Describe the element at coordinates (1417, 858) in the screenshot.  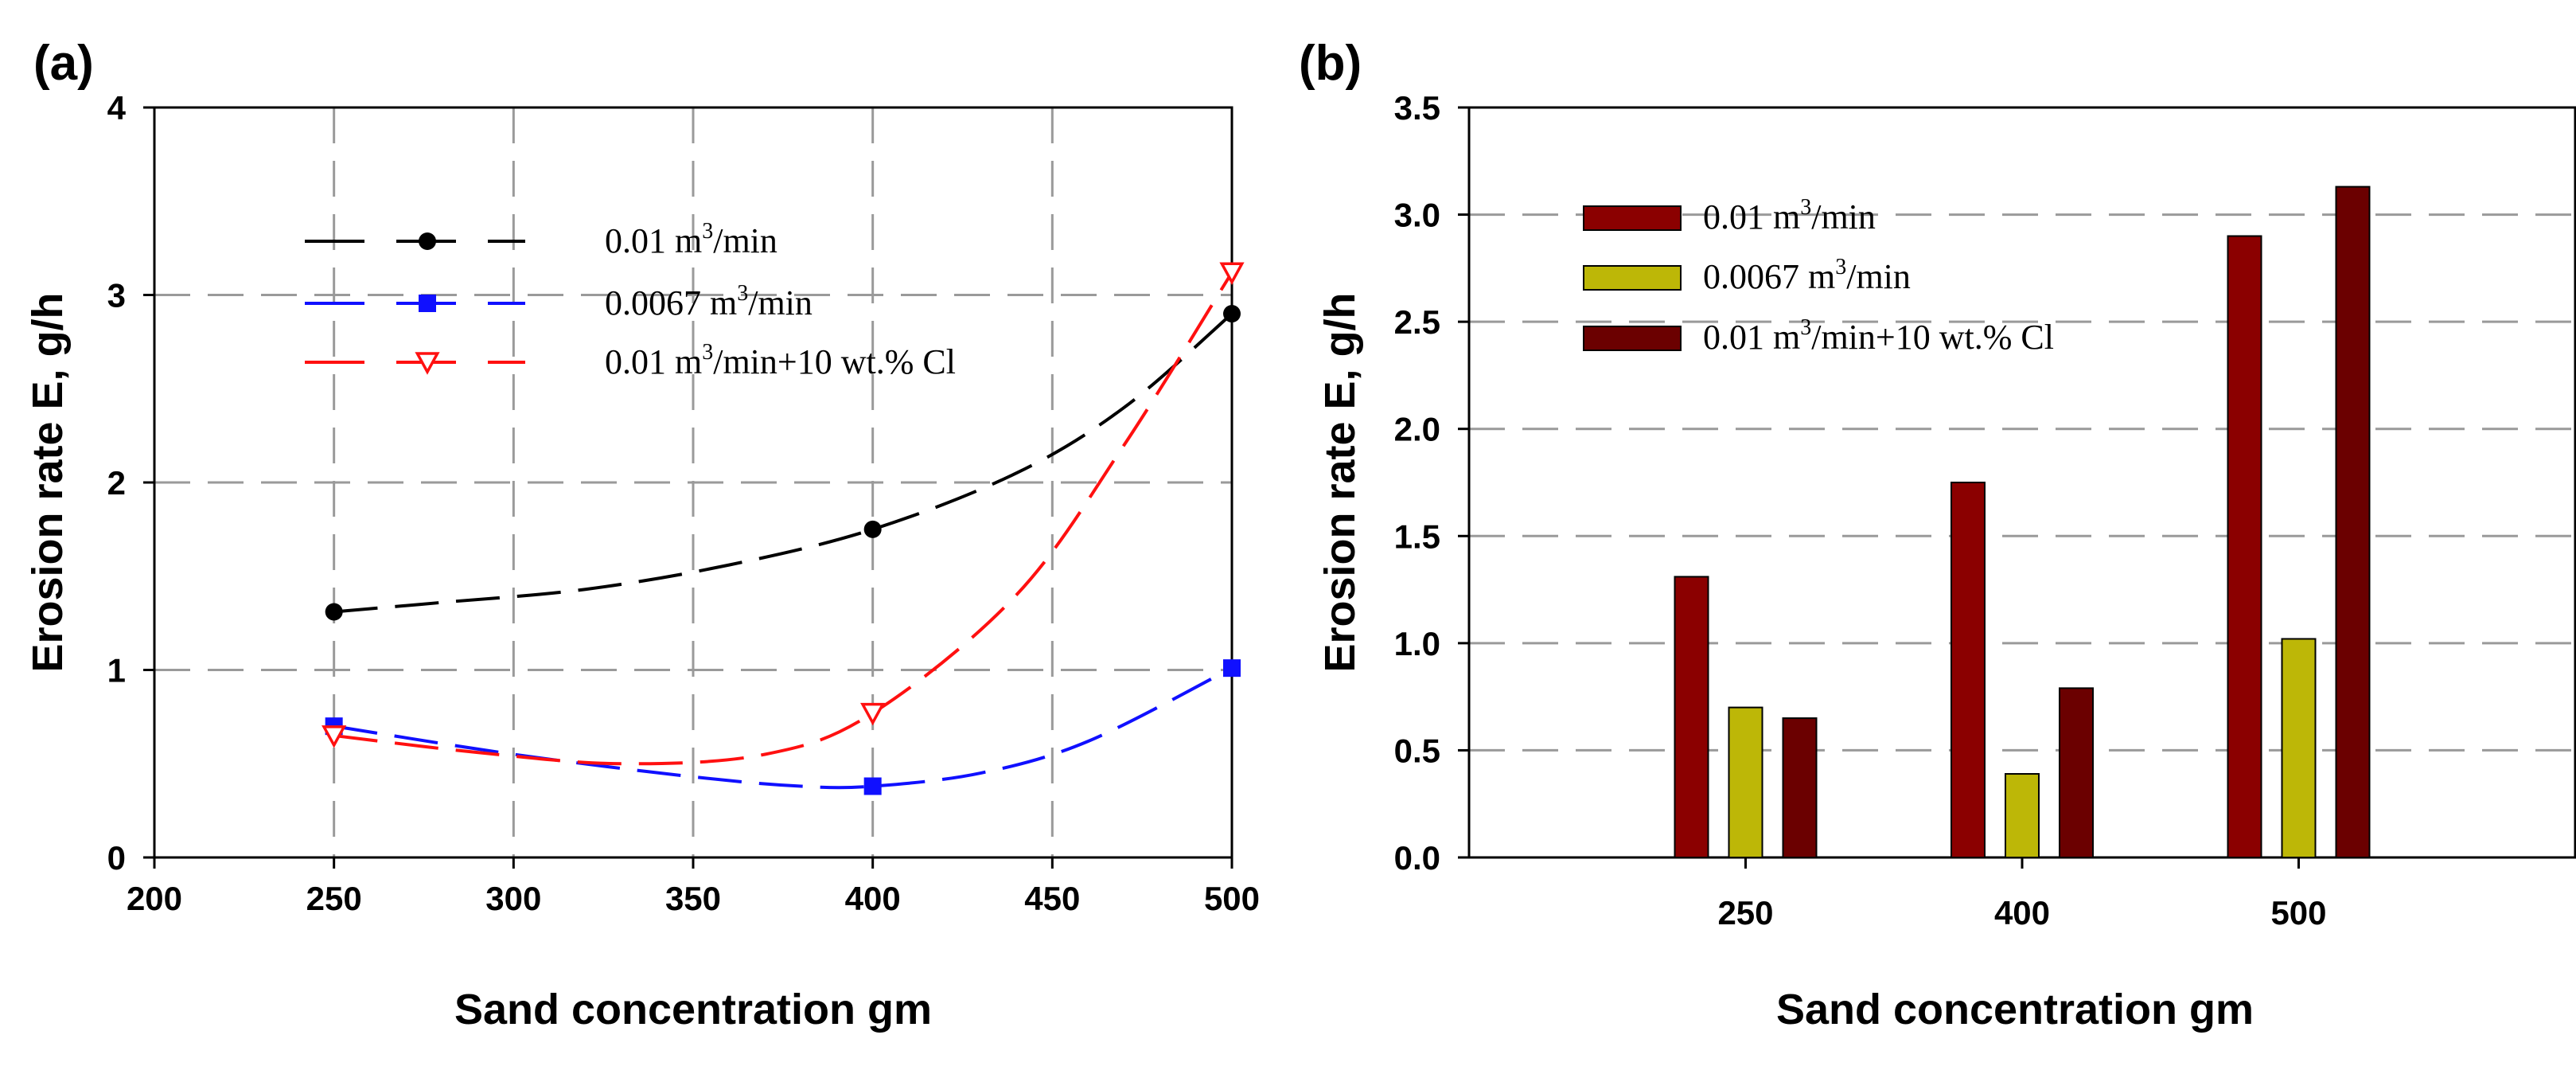
I see `panel-b-y-tick-label: 0.0` at that location.